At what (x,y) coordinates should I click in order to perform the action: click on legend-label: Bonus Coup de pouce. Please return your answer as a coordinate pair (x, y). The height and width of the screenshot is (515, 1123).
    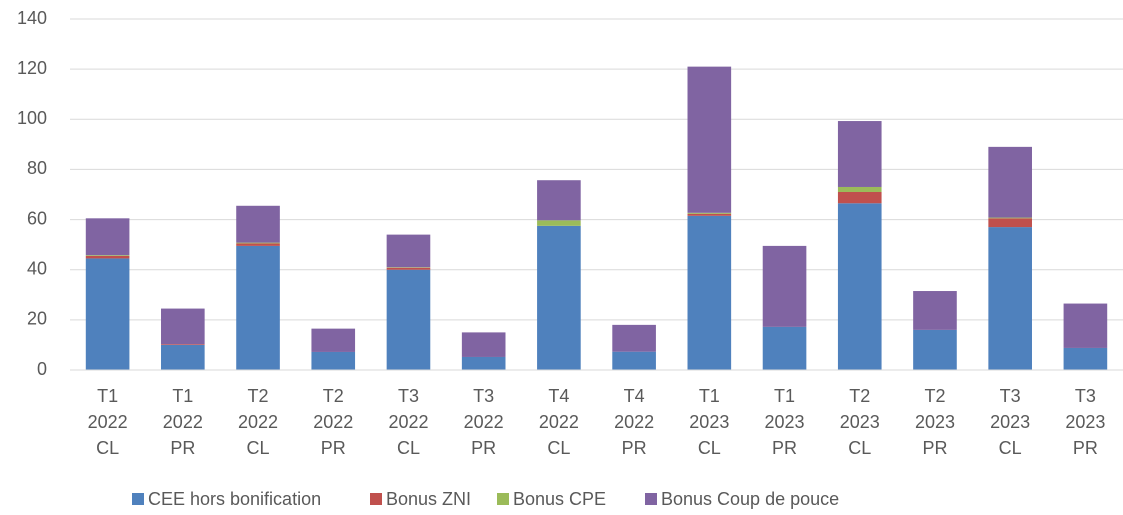
    Looking at the image, I should click on (750, 499).